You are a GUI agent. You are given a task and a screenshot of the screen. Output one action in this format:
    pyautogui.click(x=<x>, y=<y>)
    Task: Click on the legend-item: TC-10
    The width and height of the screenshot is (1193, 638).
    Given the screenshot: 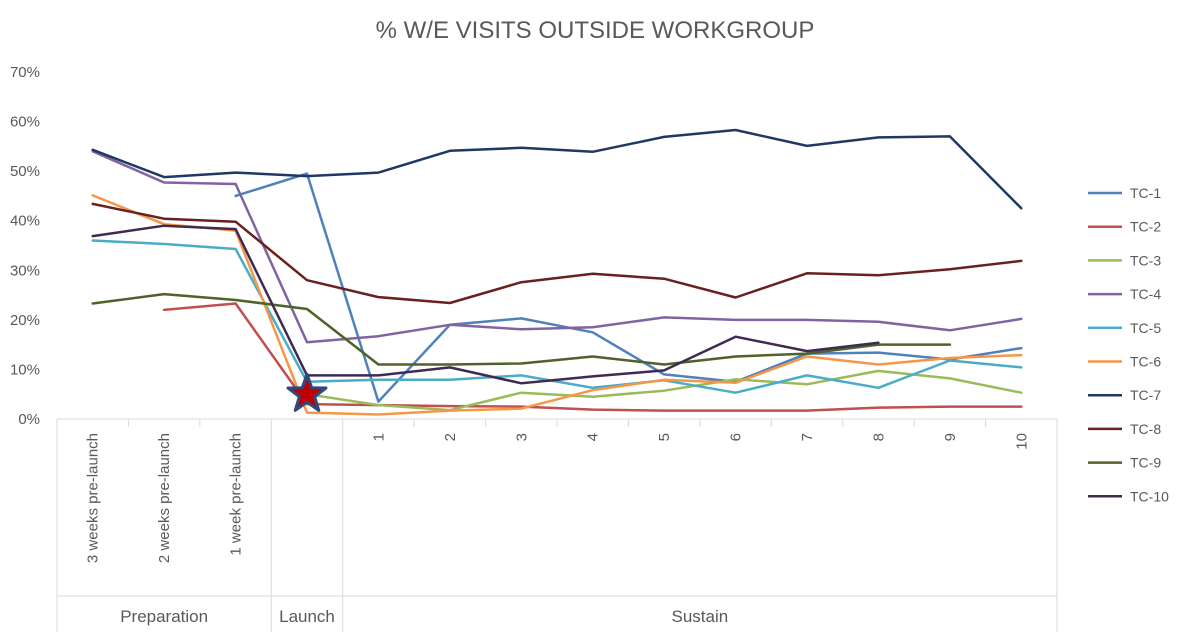 What is the action you would take?
    pyautogui.click(x=1128, y=496)
    